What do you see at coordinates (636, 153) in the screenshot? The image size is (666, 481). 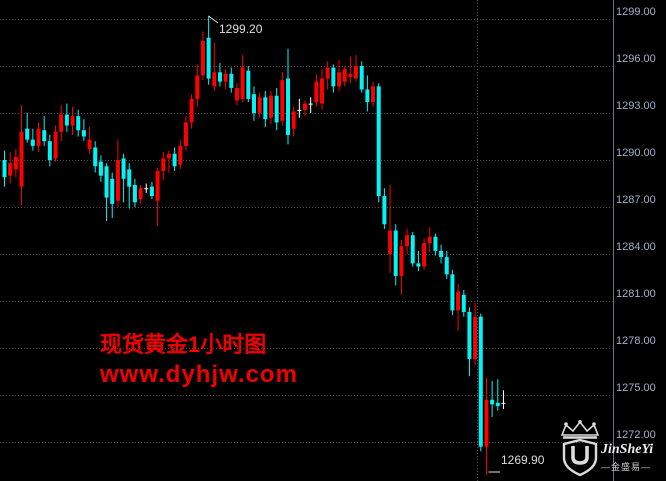 I see `y-axis-label: 1290.00` at bounding box center [636, 153].